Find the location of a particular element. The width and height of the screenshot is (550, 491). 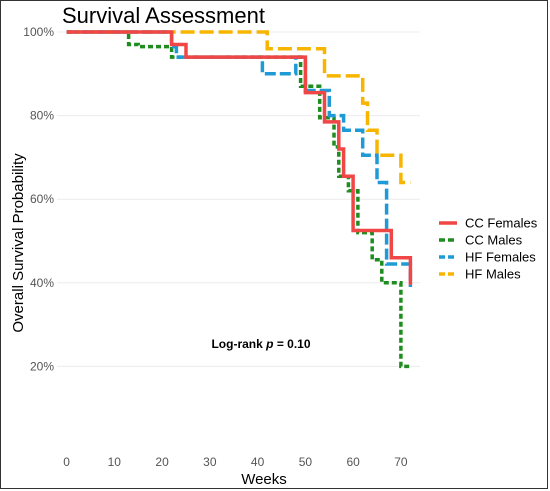

x-tick-label: 20 is located at coordinates (162, 462).